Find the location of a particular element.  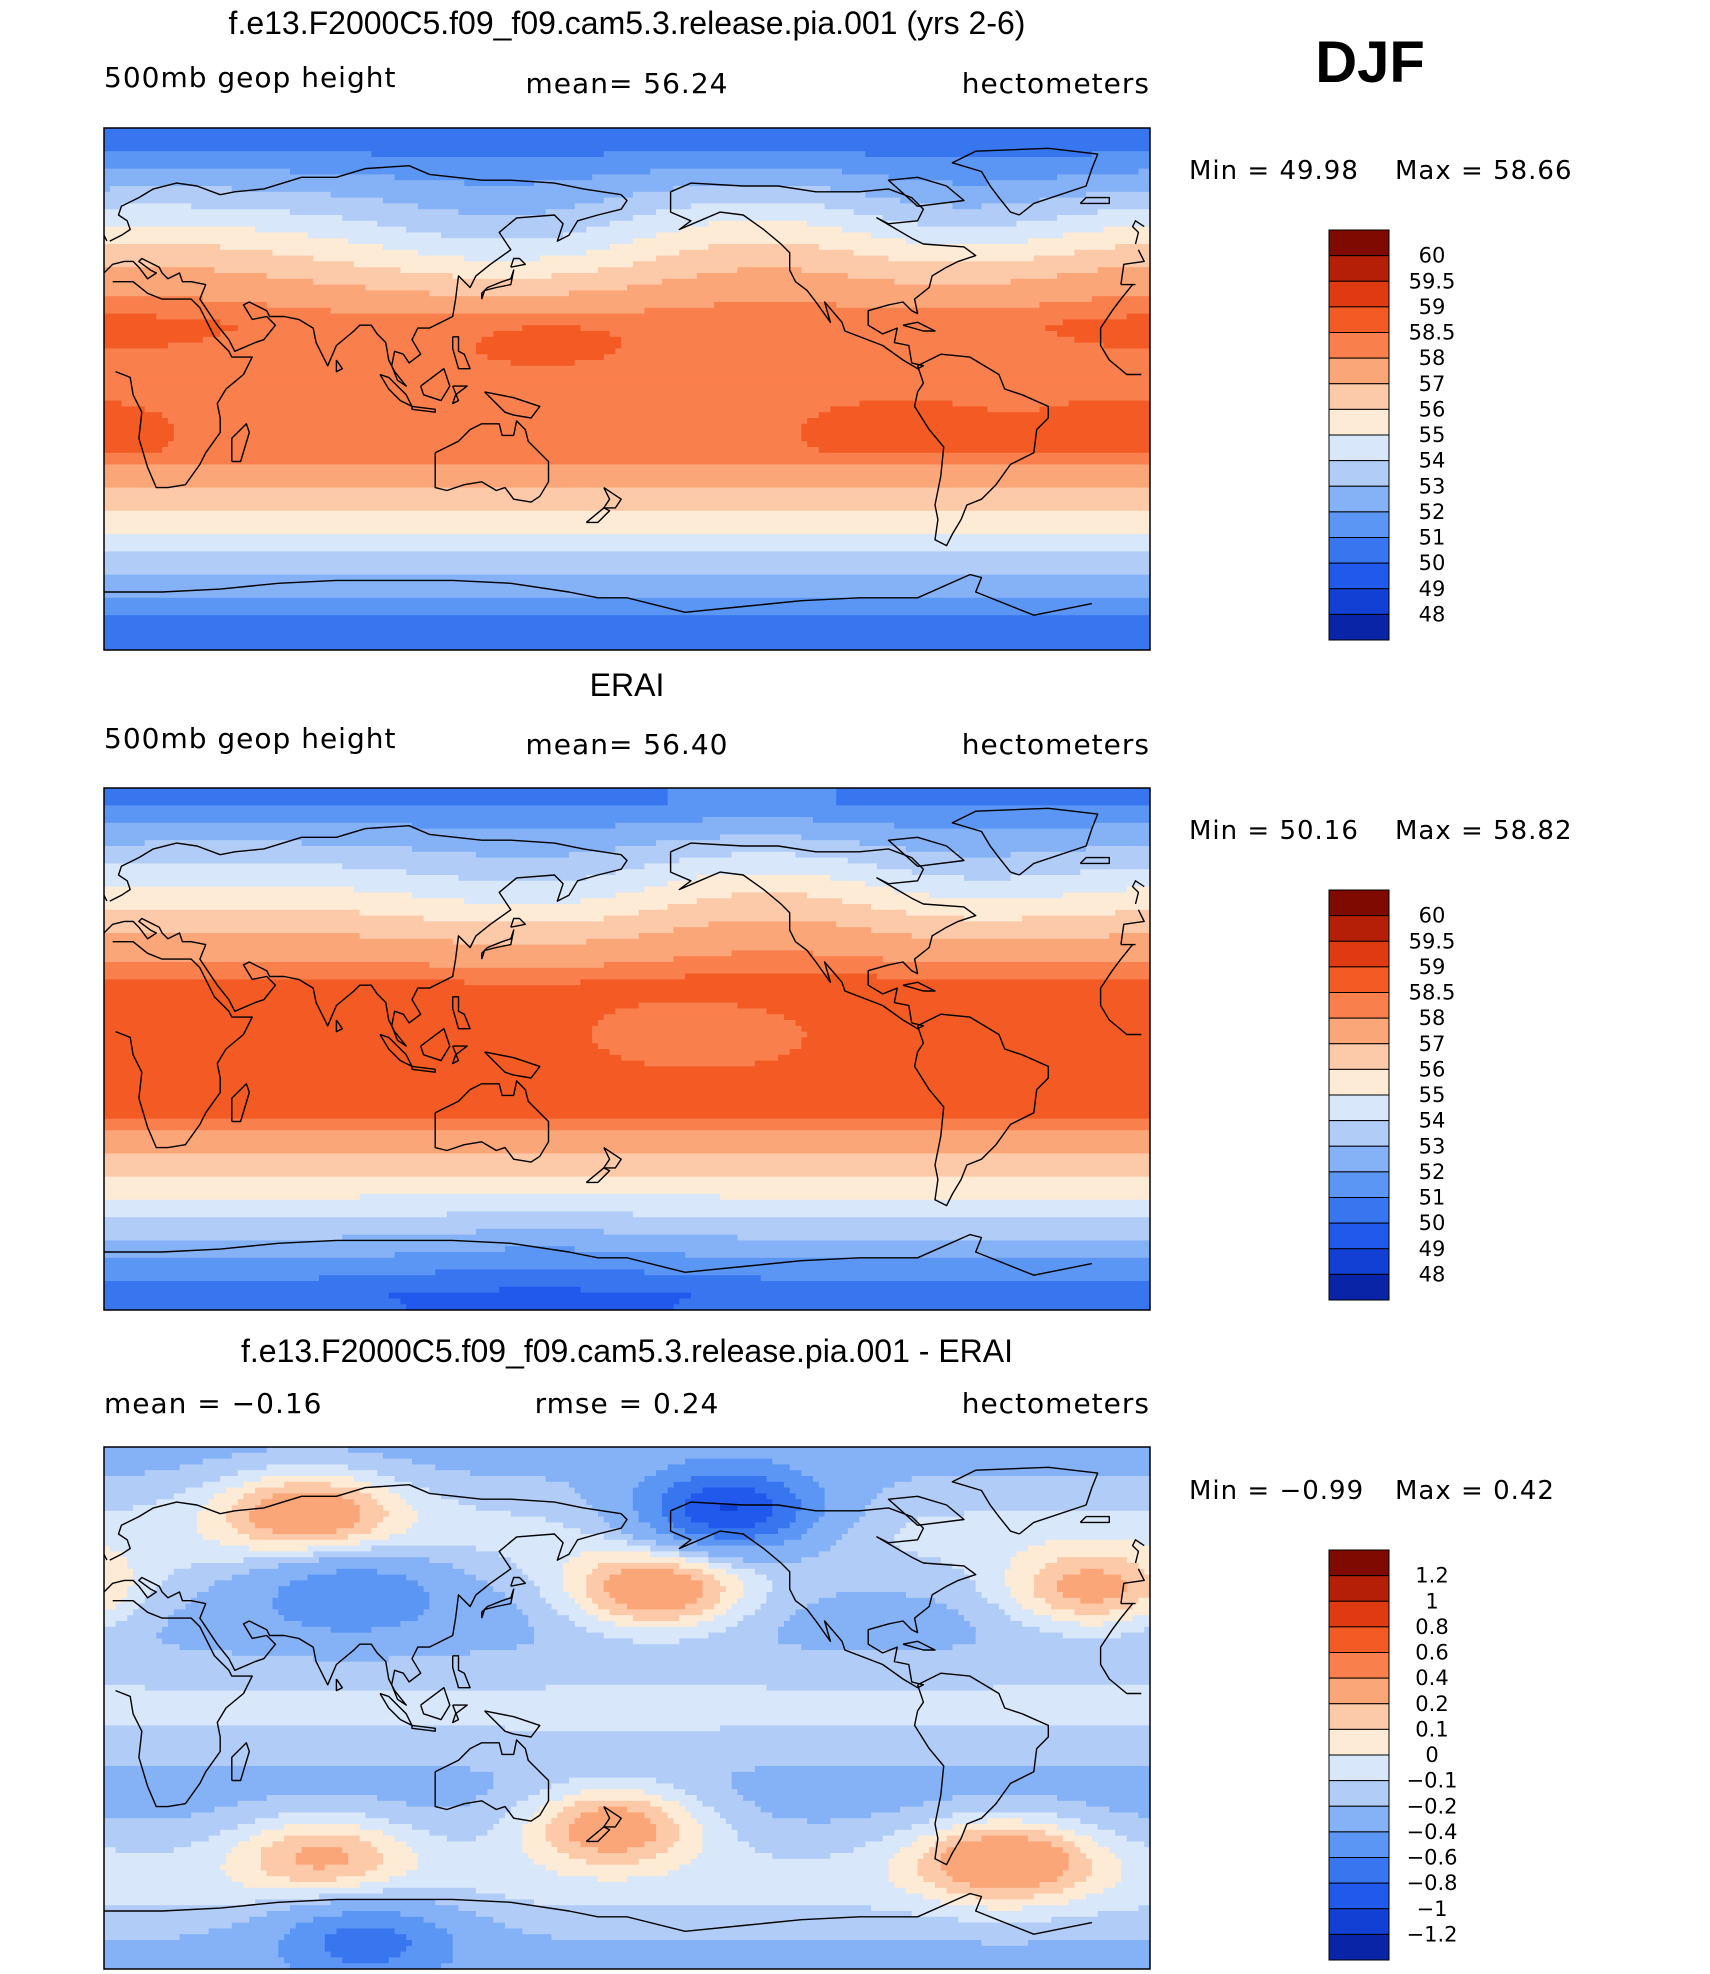

season-label: DJF is located at coordinates (1370, 62).